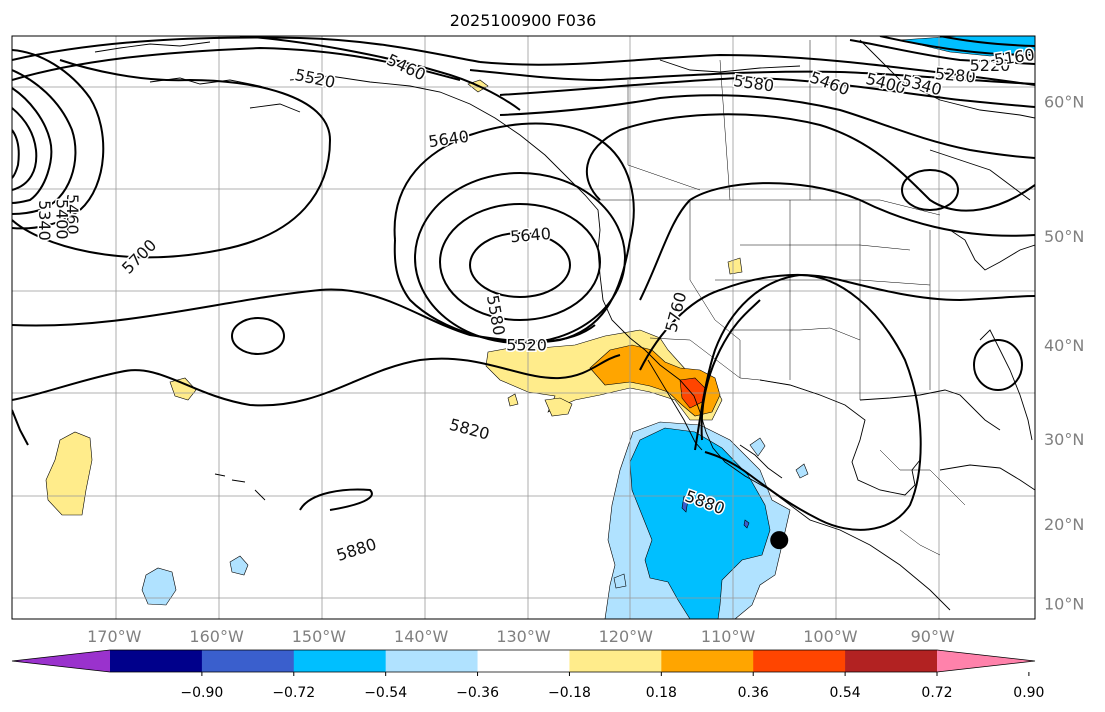 This screenshot has height=712, width=1105. Describe the element at coordinates (626, 636) in the screenshot. I see `longitude-label: 120°W` at that location.